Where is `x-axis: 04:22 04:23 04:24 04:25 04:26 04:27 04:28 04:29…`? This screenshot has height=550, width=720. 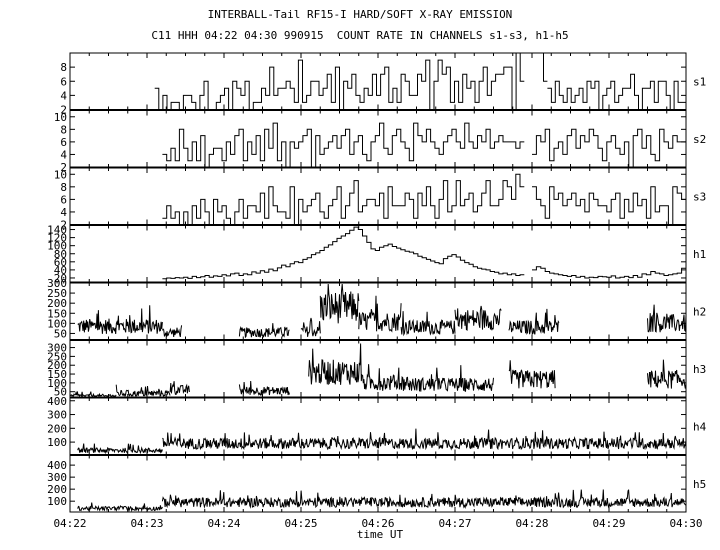
x-axis: 04:22 04:23 04:24 04:25 04:26 04:27 04:28 04:29… is located at coordinates (377, 523).